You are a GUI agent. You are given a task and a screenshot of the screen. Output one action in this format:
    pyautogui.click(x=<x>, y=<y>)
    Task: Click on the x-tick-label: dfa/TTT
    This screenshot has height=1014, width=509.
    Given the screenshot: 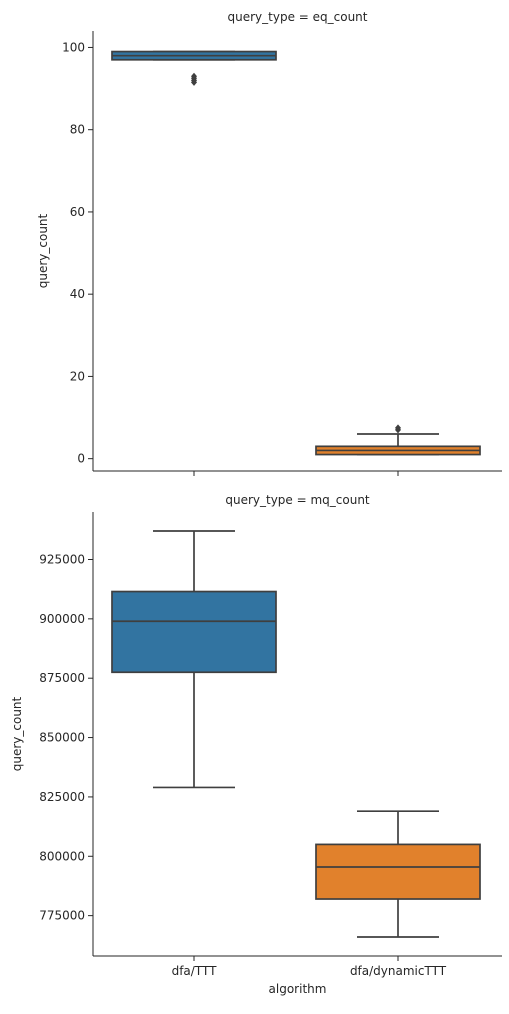 What is the action you would take?
    pyautogui.click(x=194, y=971)
    